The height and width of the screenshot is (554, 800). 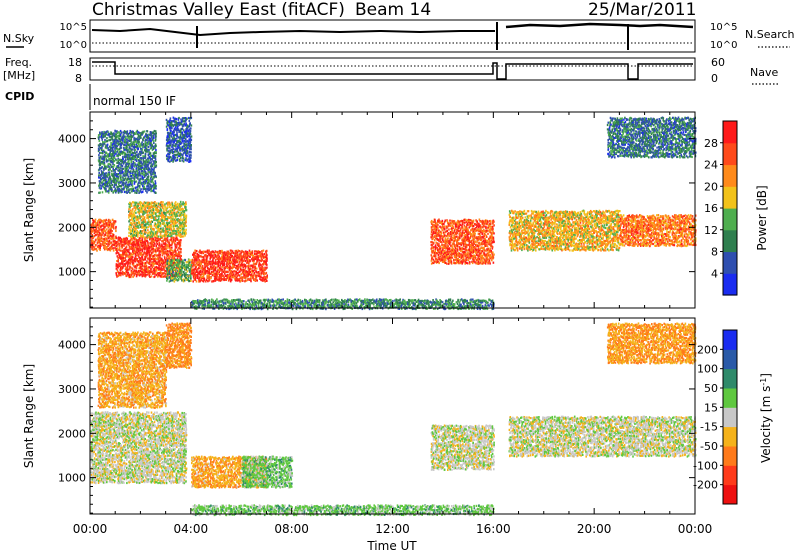 What do you see at coordinates (393, 10) in the screenshot?
I see `beam-label: Beam 14` at bounding box center [393, 10].